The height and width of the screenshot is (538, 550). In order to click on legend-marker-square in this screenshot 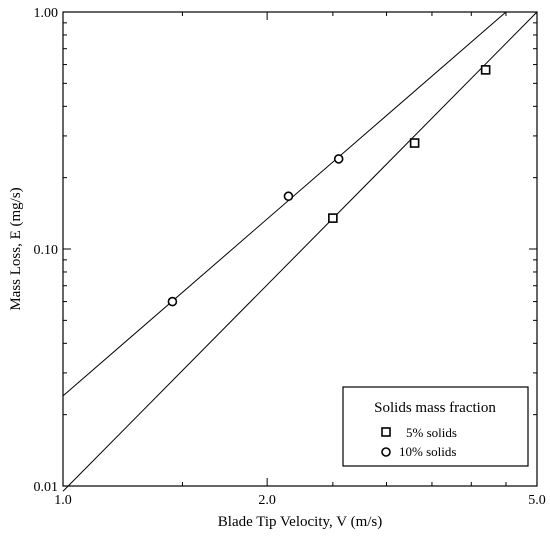, I will do `click(386, 432)`.